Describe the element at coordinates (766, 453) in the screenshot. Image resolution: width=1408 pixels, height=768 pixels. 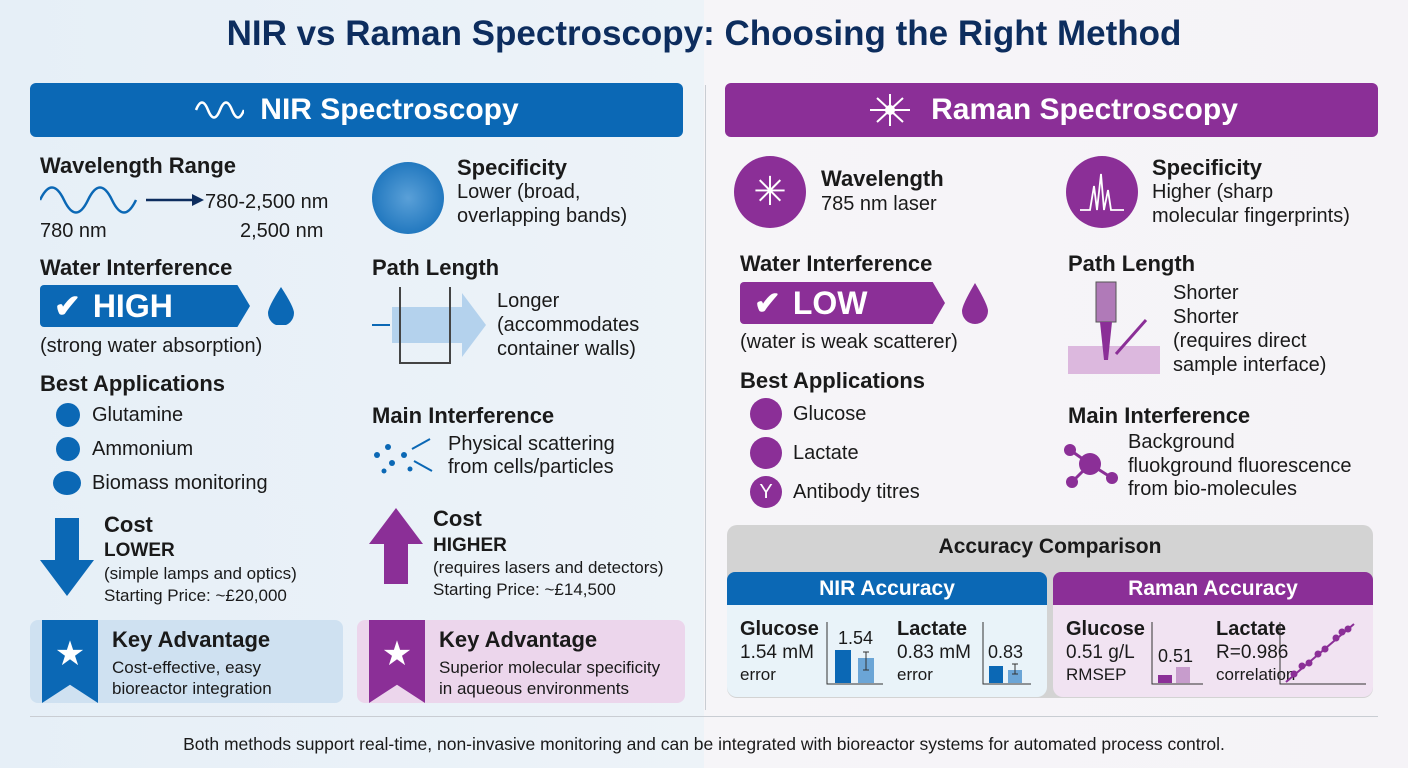
I see `lactate-molecule-icon` at that location.